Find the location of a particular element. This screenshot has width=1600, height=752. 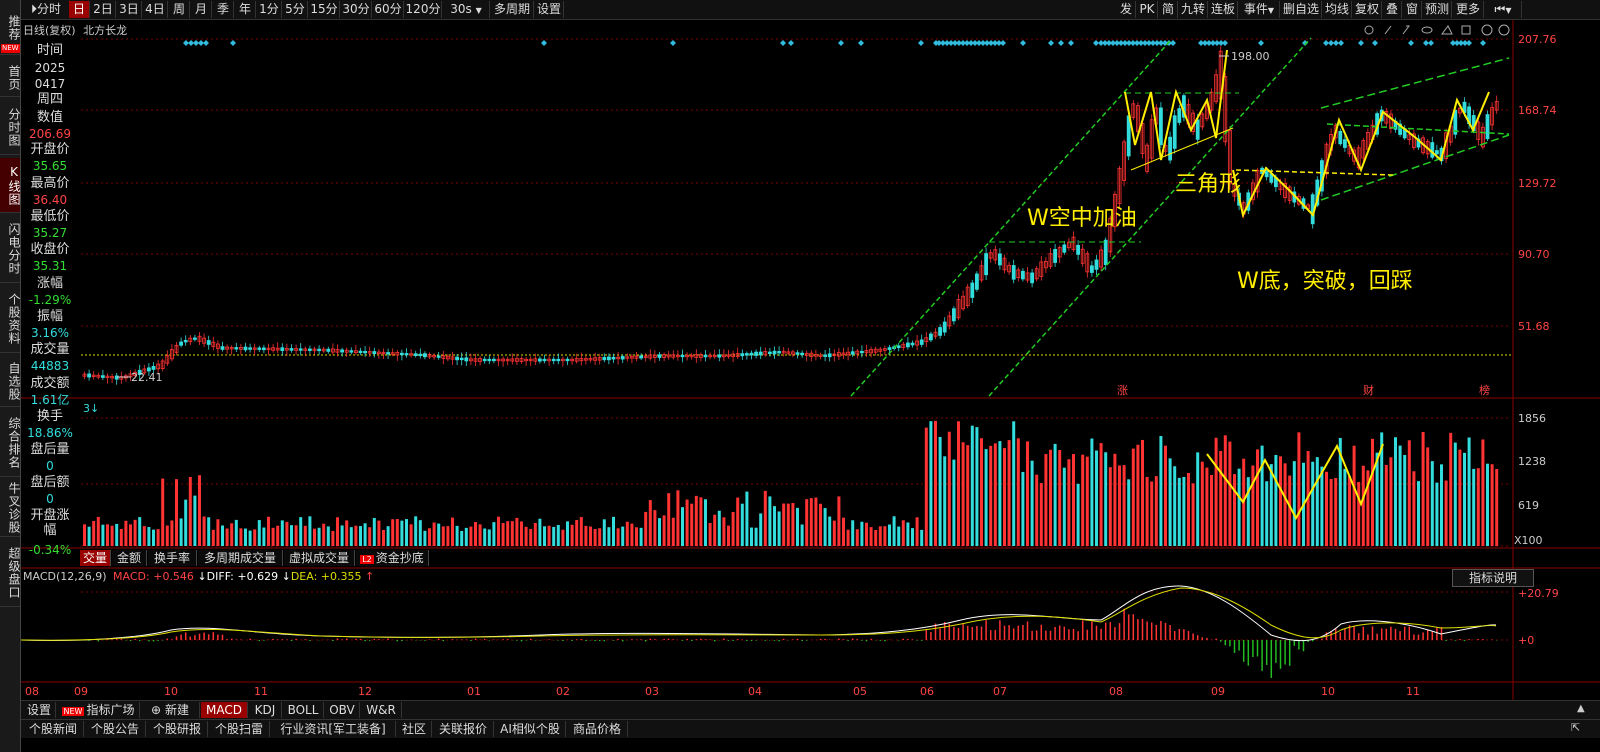

toolbar-adjust: 复权 is located at coordinates (1367, 9).